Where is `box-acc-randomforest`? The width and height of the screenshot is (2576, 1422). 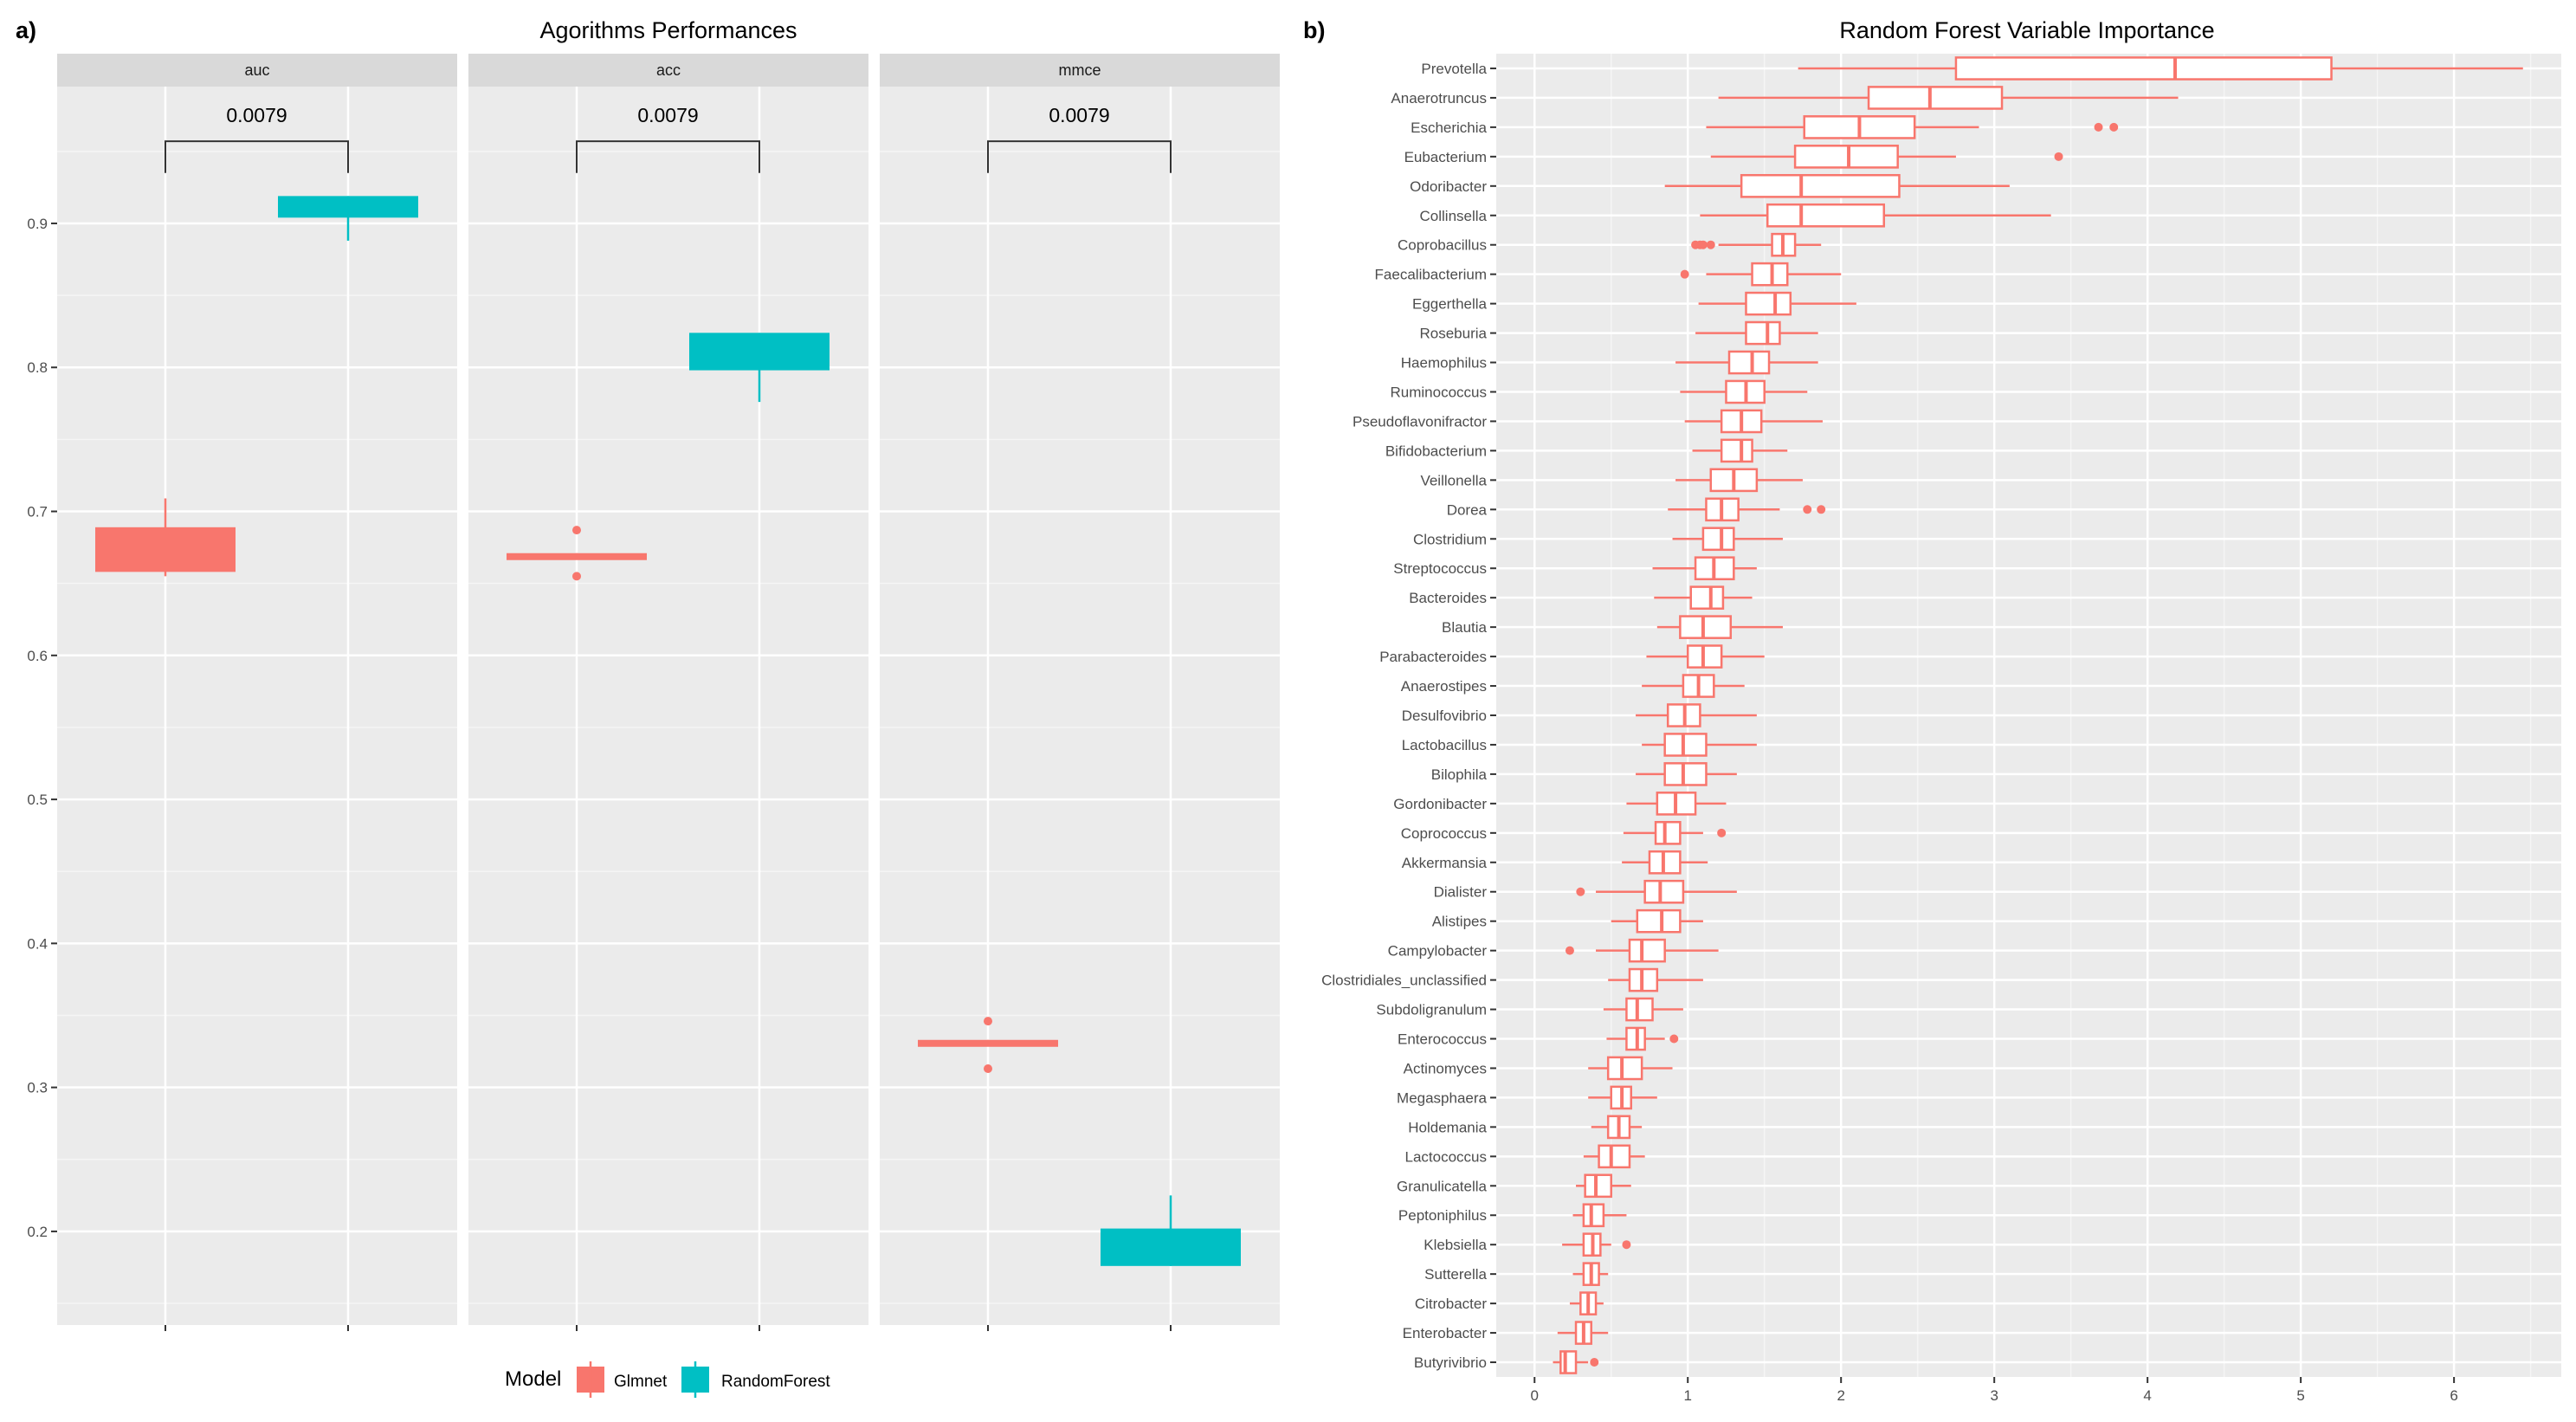
box-acc-randomforest is located at coordinates (759, 368).